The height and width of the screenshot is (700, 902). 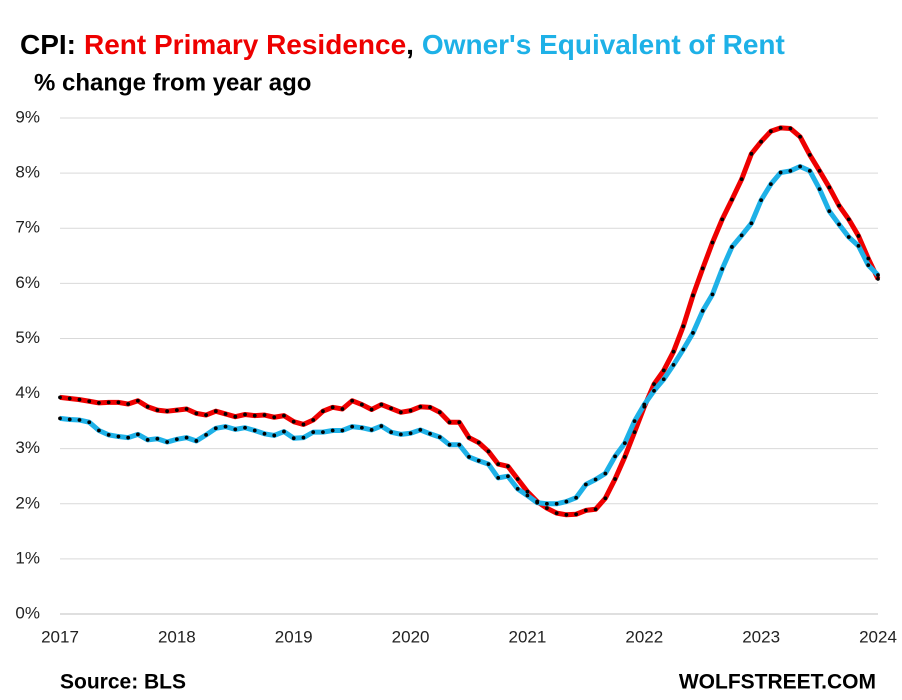 What do you see at coordinates (27, 392) in the screenshot?
I see `y-tick-label: 4%` at bounding box center [27, 392].